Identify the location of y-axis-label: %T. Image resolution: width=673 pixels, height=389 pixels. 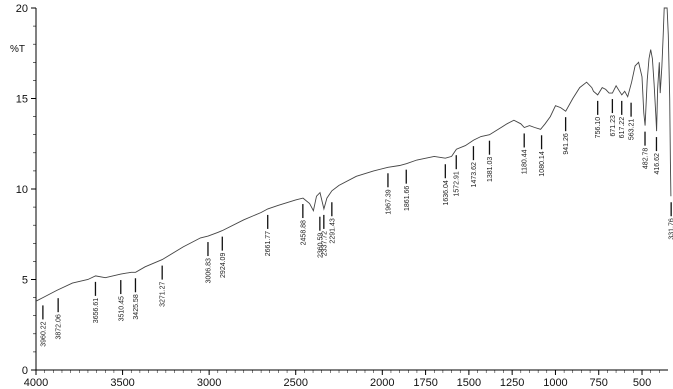
(17, 49).